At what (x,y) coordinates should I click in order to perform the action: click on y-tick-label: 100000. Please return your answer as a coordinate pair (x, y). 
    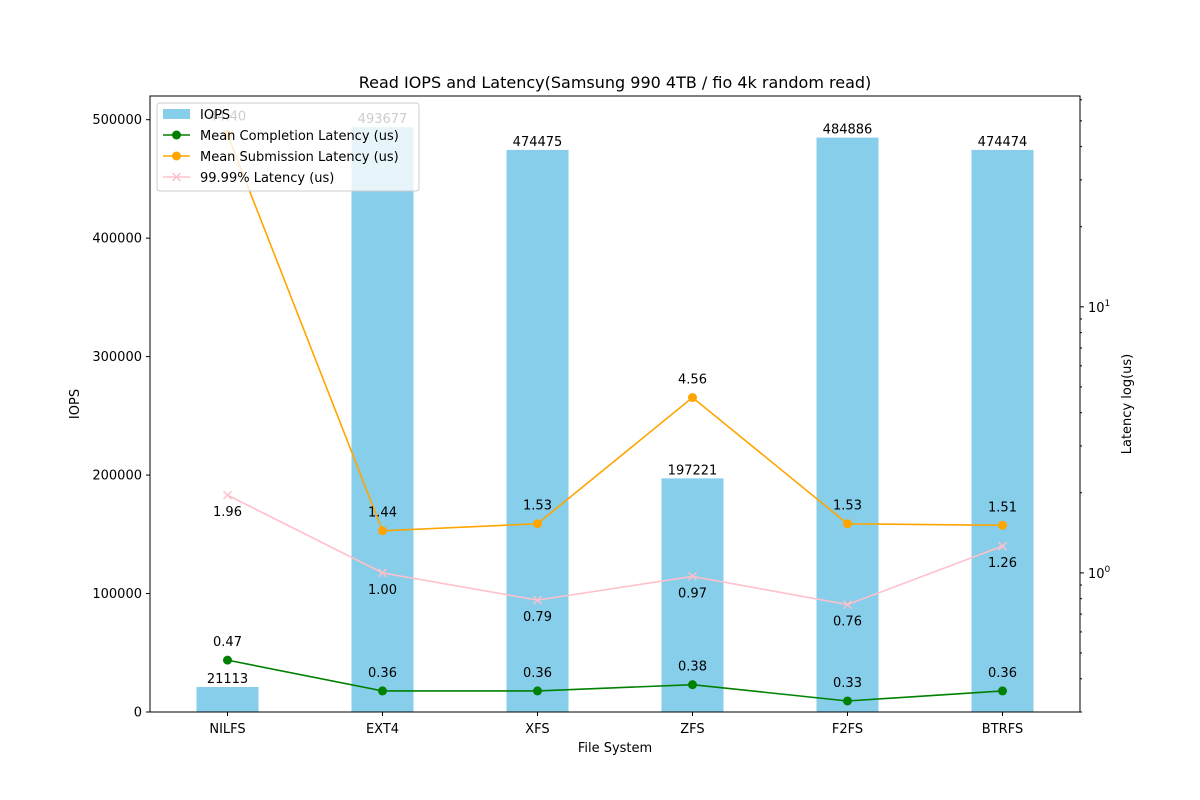
    Looking at the image, I should click on (117, 594).